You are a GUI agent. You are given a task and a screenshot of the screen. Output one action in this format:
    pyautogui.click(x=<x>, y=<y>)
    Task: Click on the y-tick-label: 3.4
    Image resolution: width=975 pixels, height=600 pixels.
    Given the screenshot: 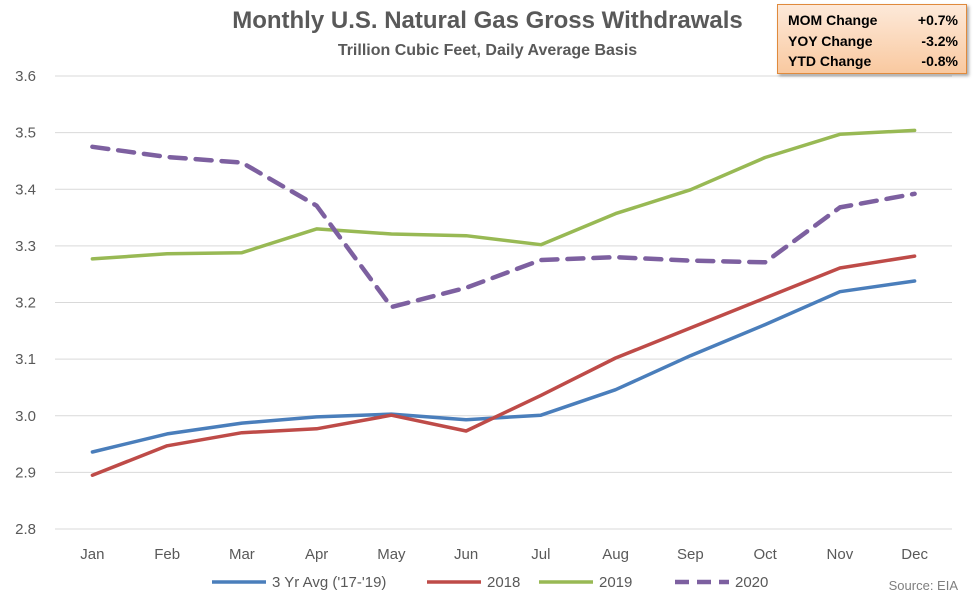 What is the action you would take?
    pyautogui.click(x=25, y=189)
    